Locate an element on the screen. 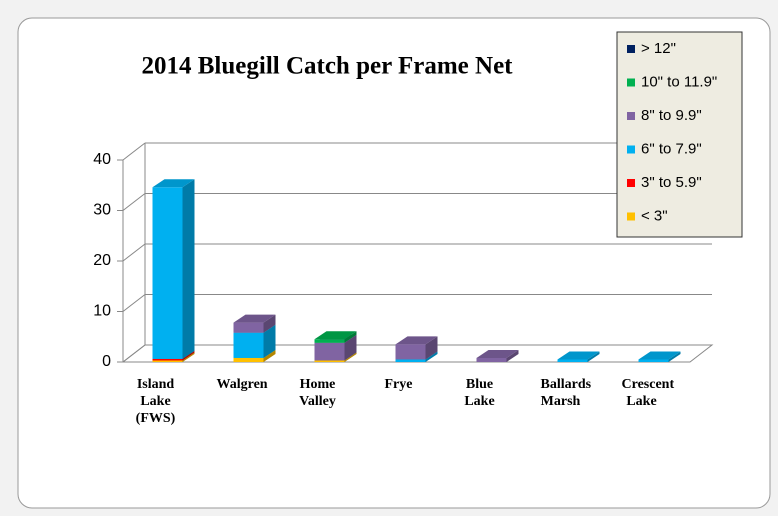 Image resolution: width=778 pixels, height=516 pixels. y-tick-label: 10 is located at coordinates (102, 311).